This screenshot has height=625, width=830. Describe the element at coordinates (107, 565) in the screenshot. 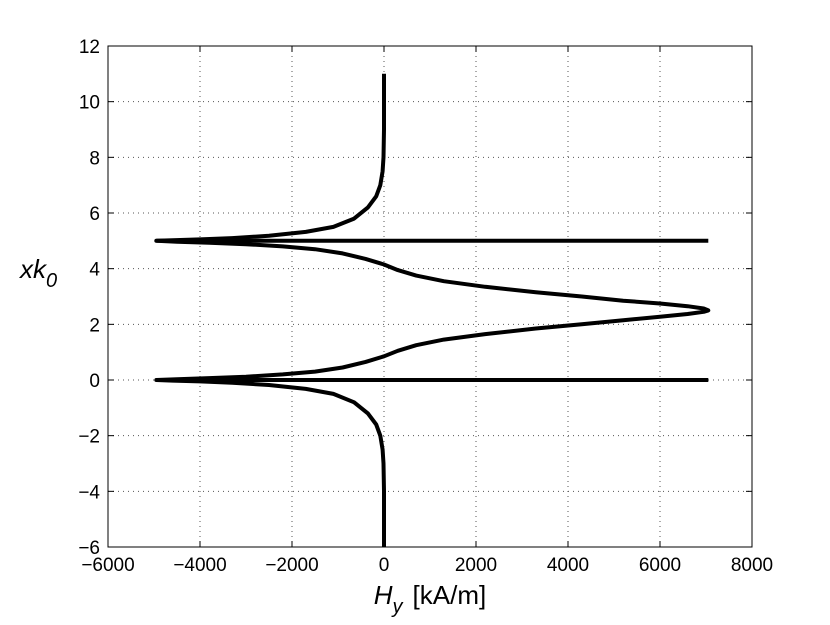

I see `x-tick-label: −6000` at that location.